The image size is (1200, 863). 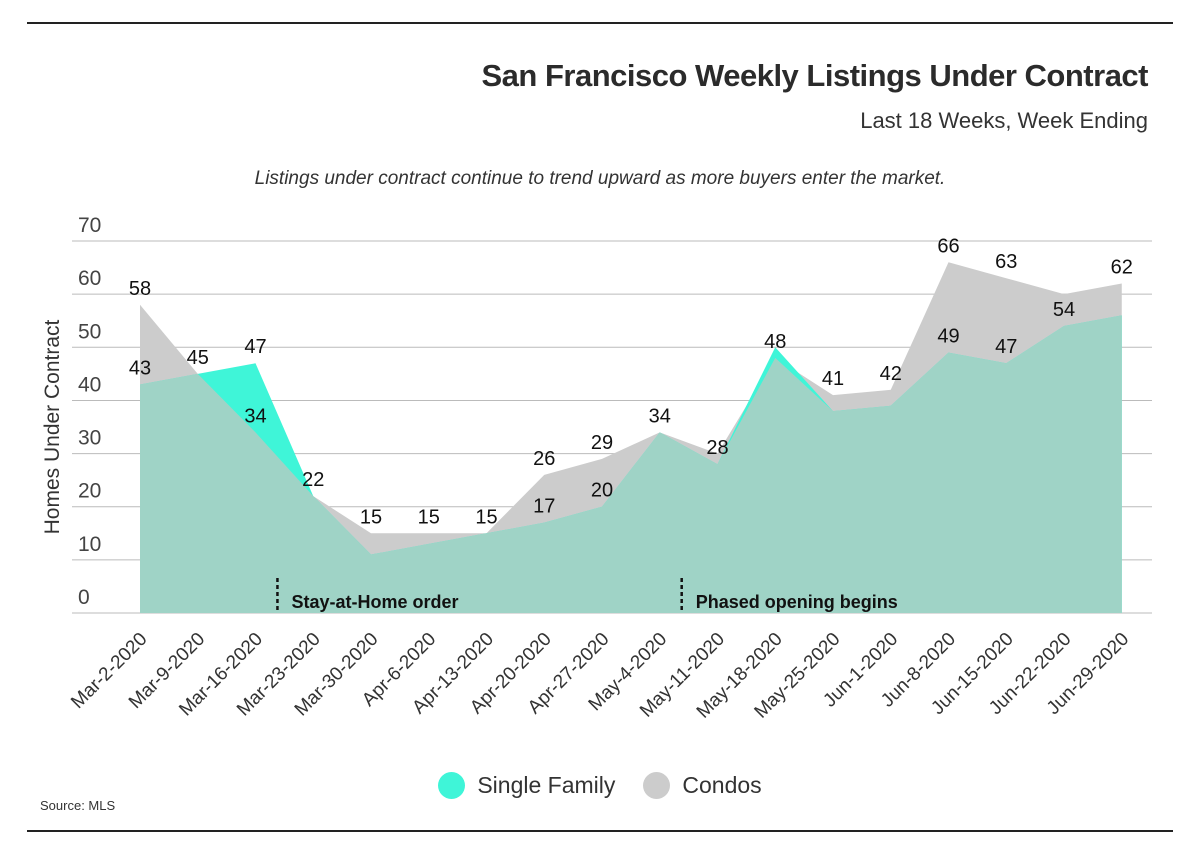 What do you see at coordinates (891, 374) in the screenshot?
I see `data-label: 42` at bounding box center [891, 374].